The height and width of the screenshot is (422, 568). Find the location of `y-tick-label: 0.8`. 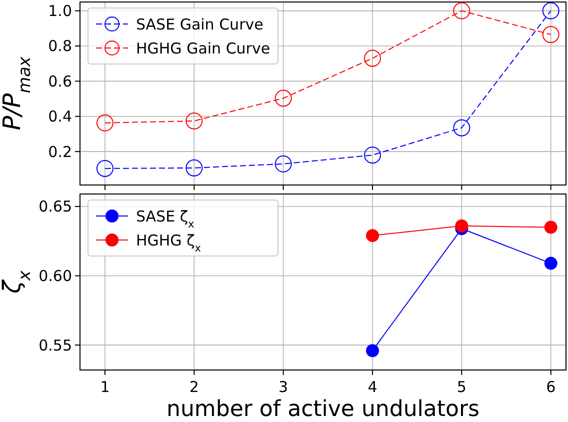

y-tick-label: 0.8 is located at coordinates (60, 46).